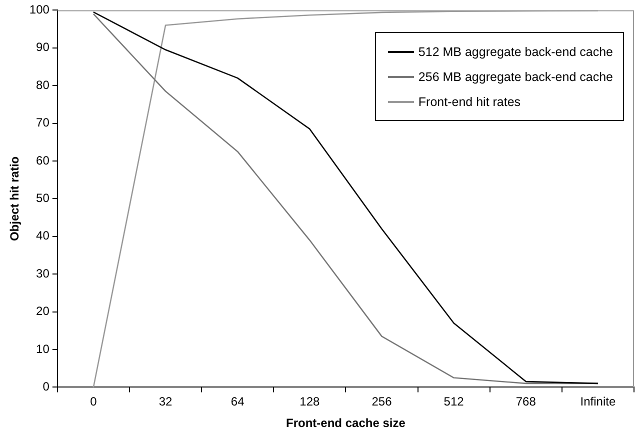 This screenshot has height=439, width=638. Describe the element at coordinates (346, 423) in the screenshot. I see `x-axis-title: Front-end cache size` at that location.